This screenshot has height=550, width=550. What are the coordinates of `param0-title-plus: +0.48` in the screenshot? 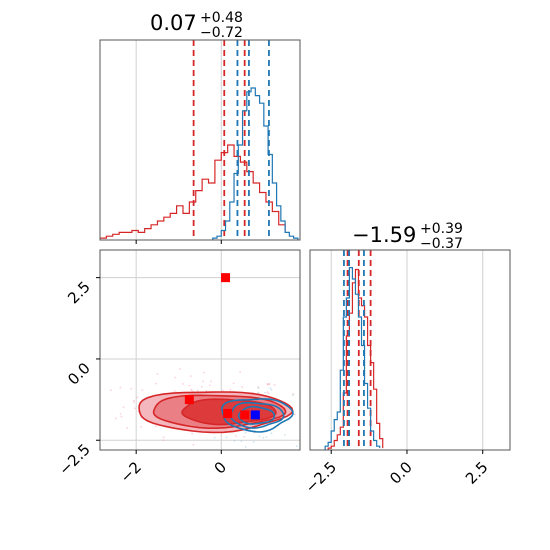 It's located at (221, 18).